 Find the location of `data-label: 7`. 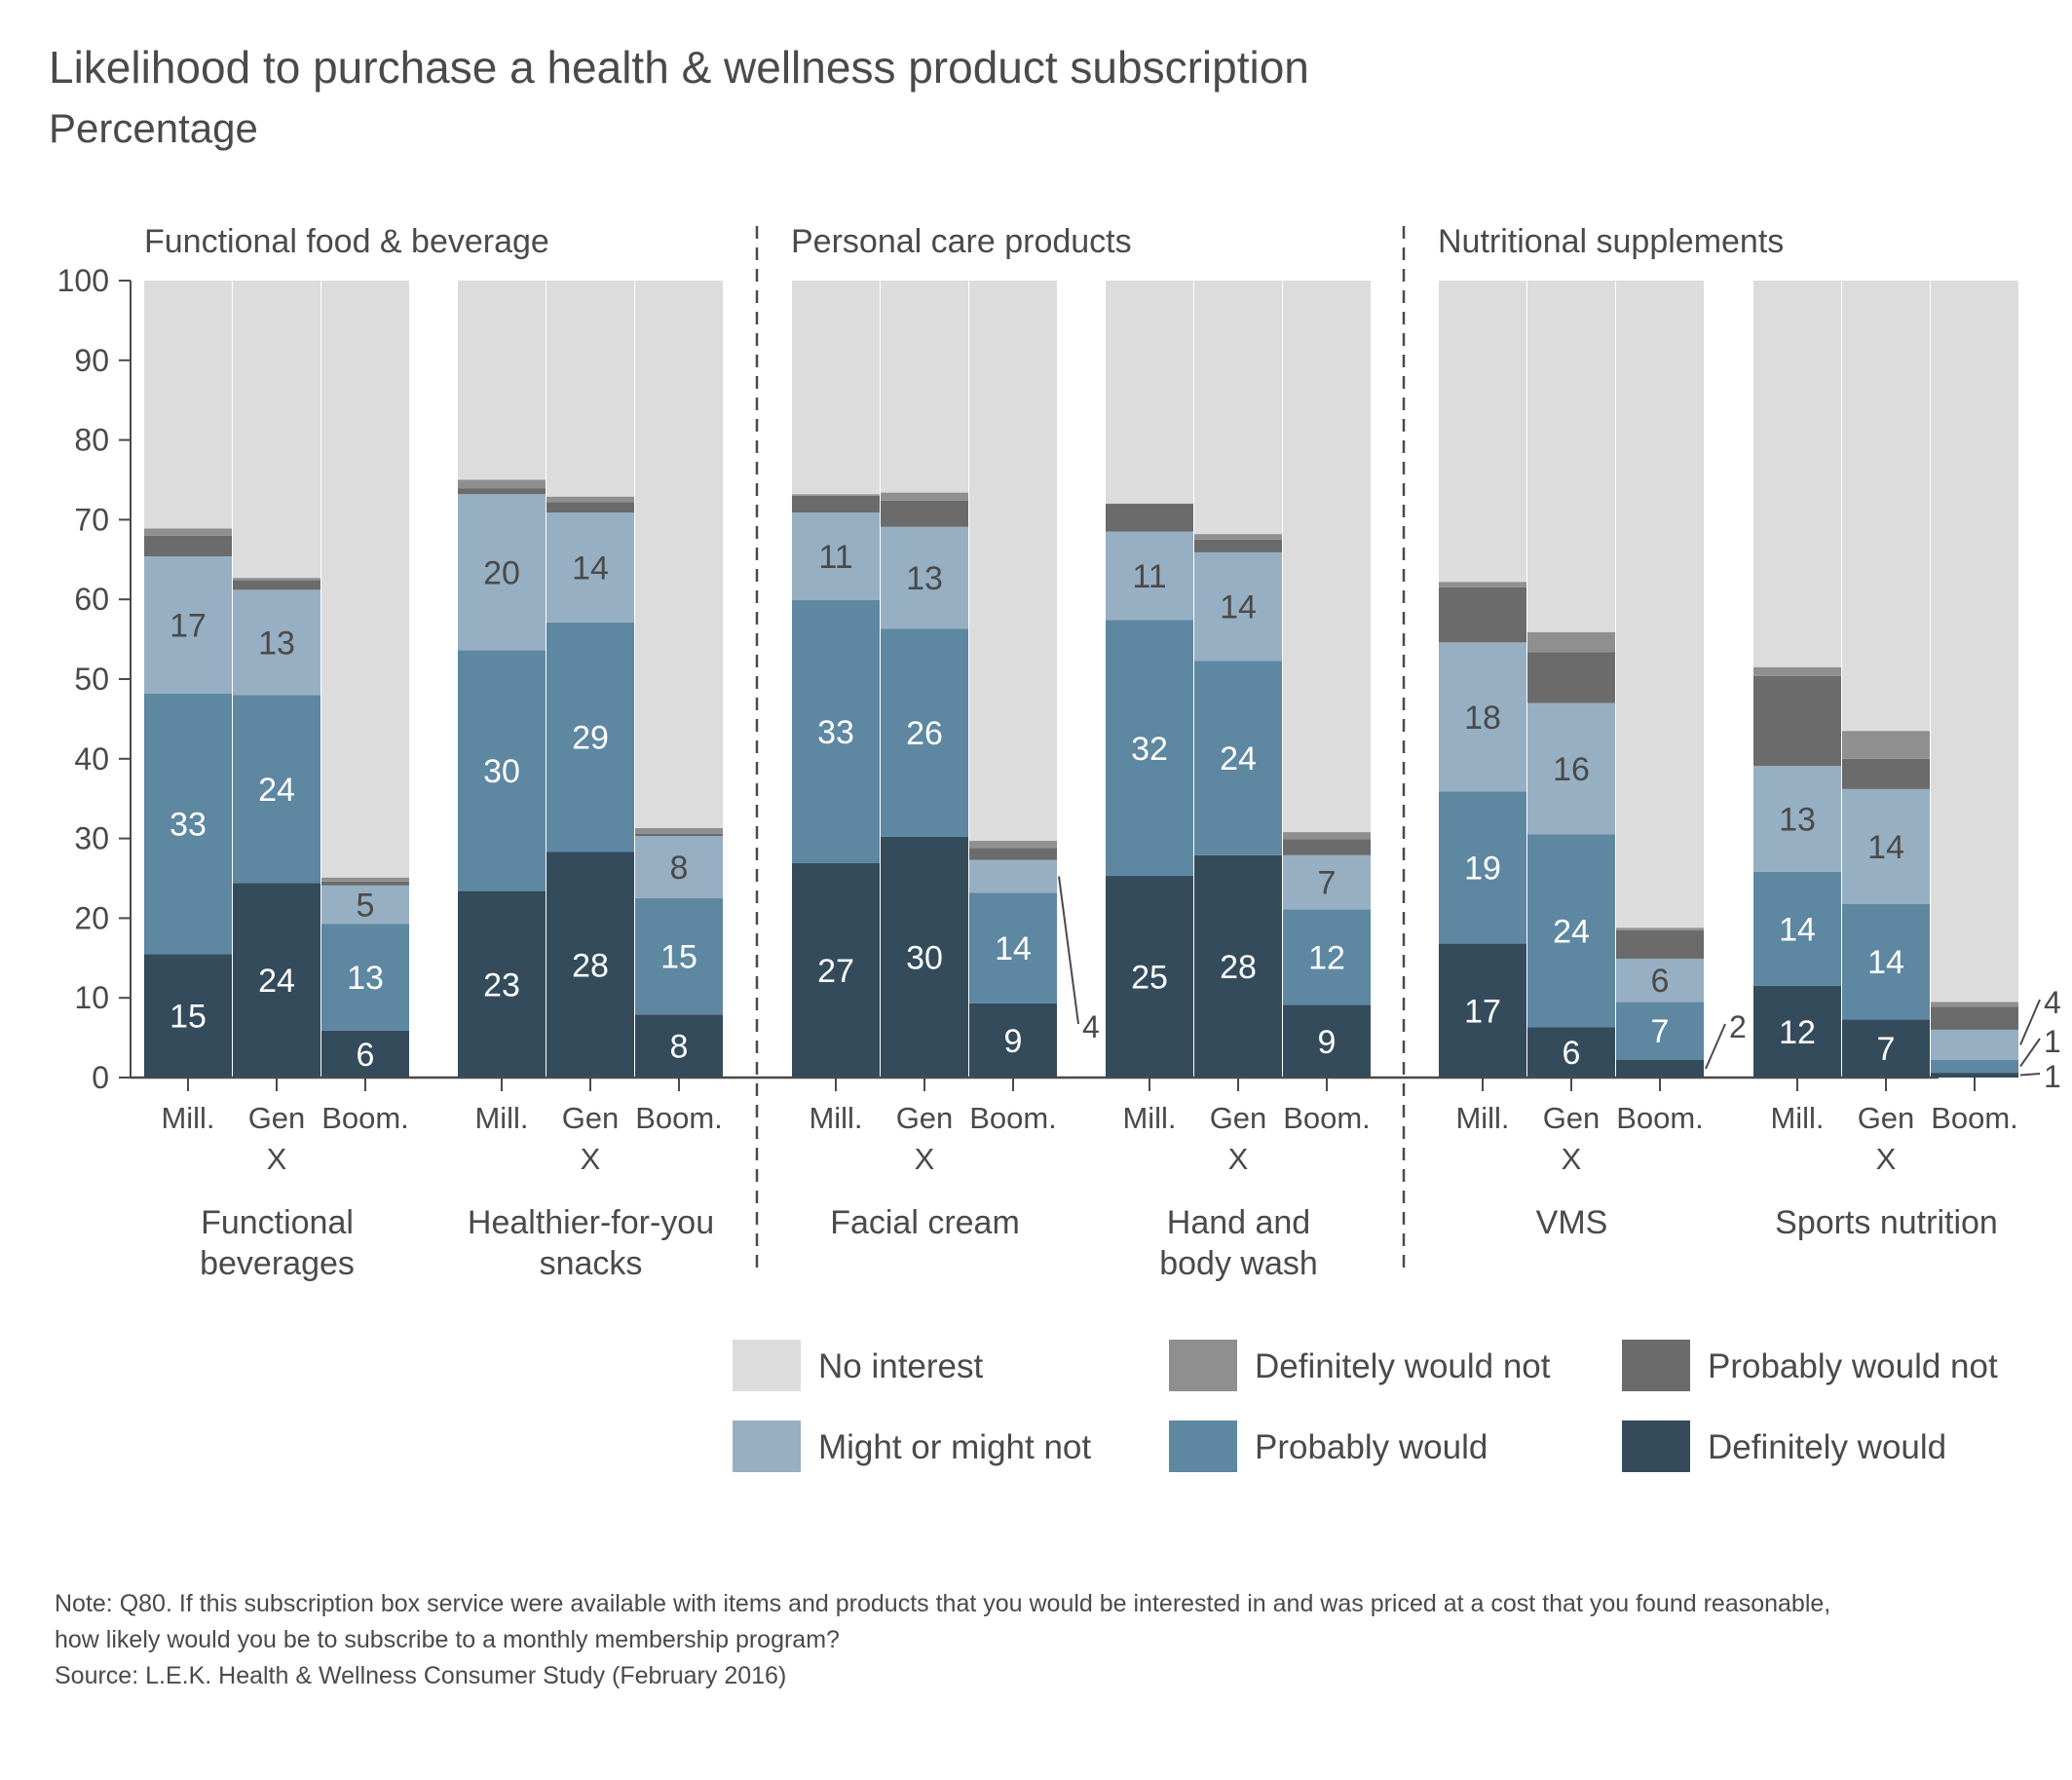

data-label: 7 is located at coordinates (1887, 1049).